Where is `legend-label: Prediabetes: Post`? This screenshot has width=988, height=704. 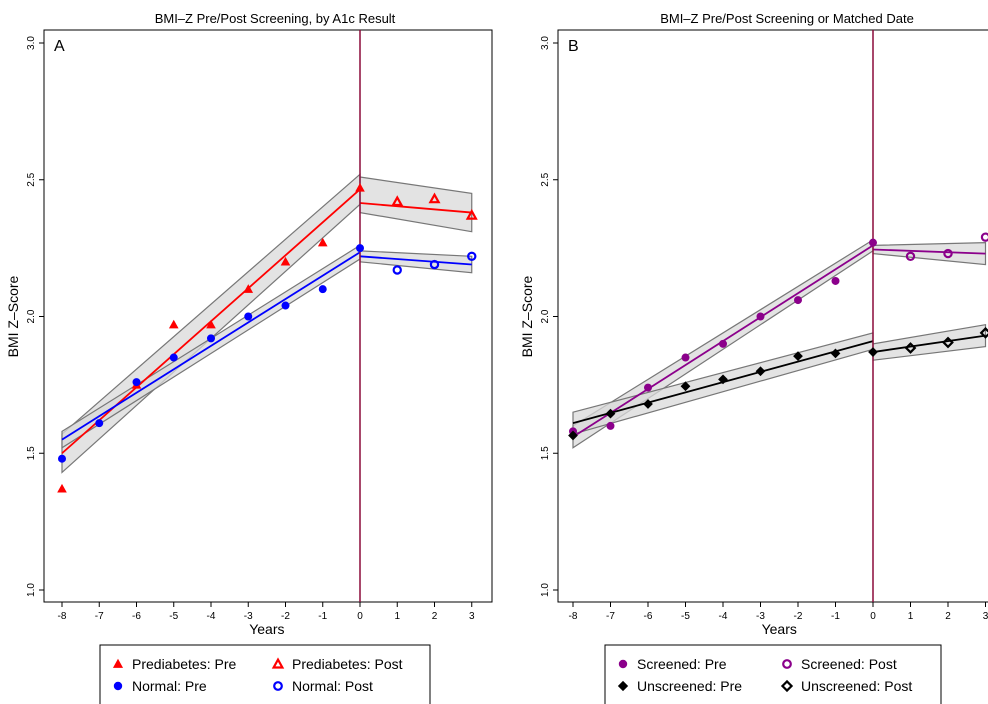
legend-label: Prediabetes: Post is located at coordinates (347, 664).